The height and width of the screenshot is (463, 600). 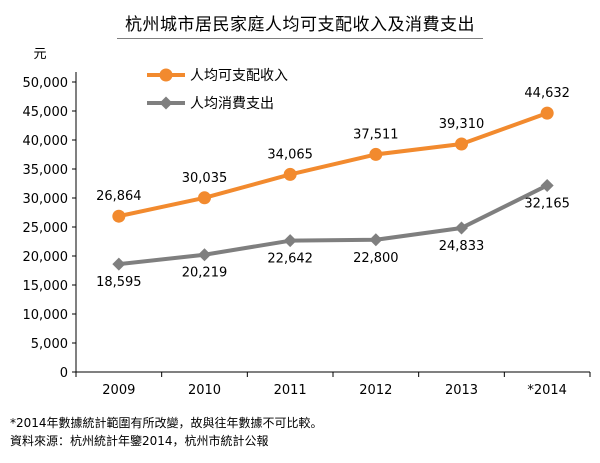 What do you see at coordinates (46, 286) in the screenshot?
I see `y-tick-label: 15,000` at bounding box center [46, 286].